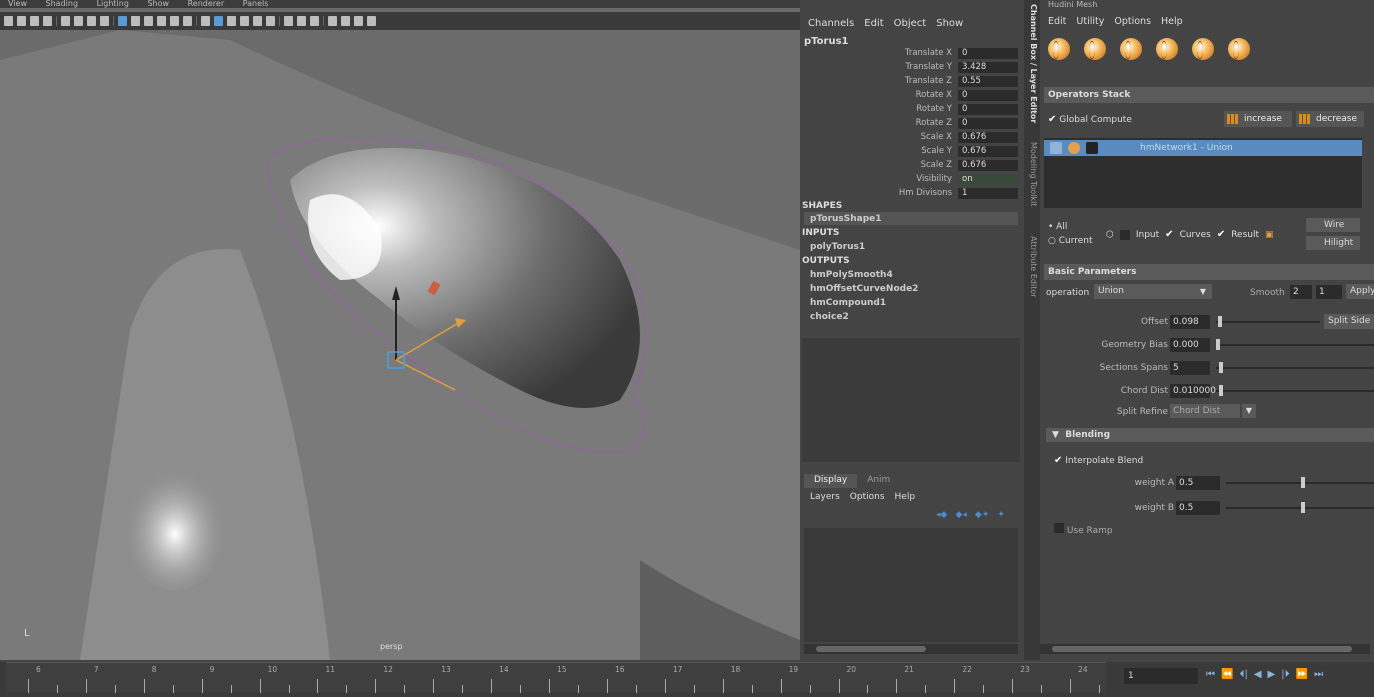  Describe the element at coordinates (1210, 674) in the screenshot. I see `go-to-start-icon: ⏮` at that location.